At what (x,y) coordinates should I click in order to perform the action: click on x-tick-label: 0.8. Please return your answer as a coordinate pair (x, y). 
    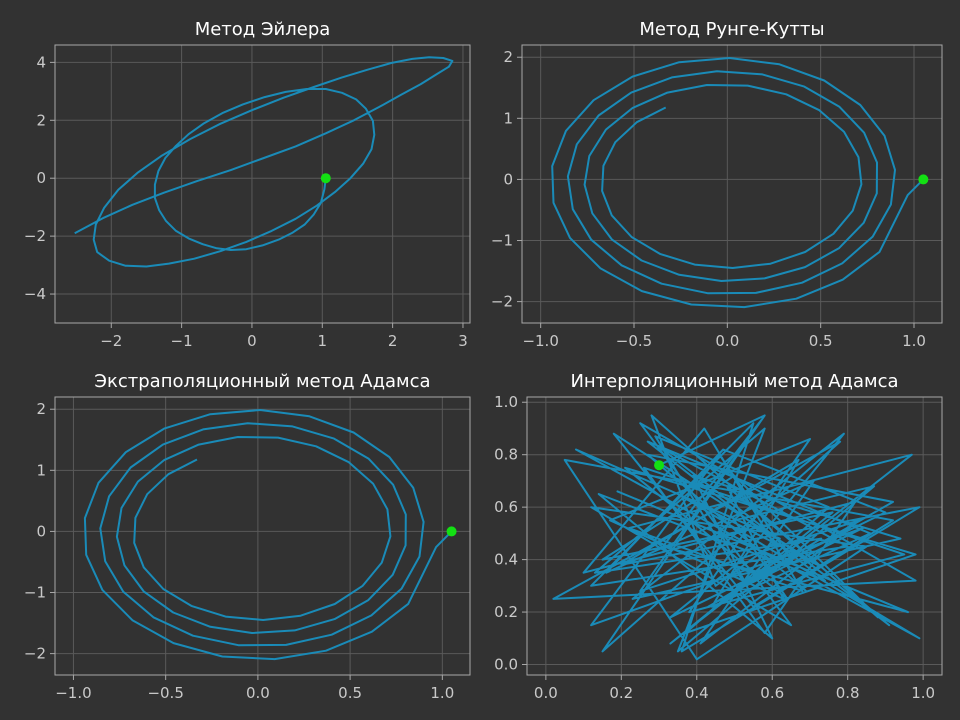
    Looking at the image, I should click on (848, 693).